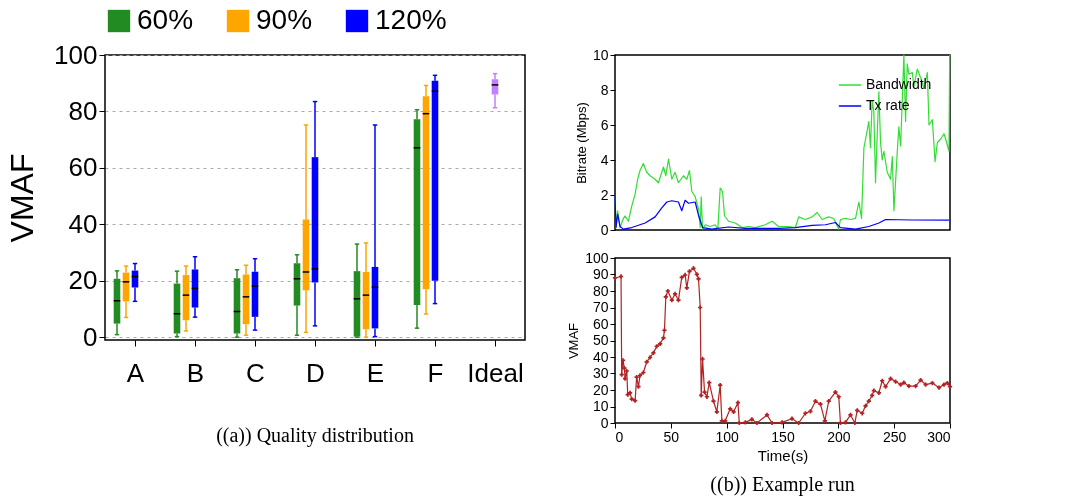 The height and width of the screenshot is (501, 1070). I want to click on x-tick-label: B, so click(195, 372).